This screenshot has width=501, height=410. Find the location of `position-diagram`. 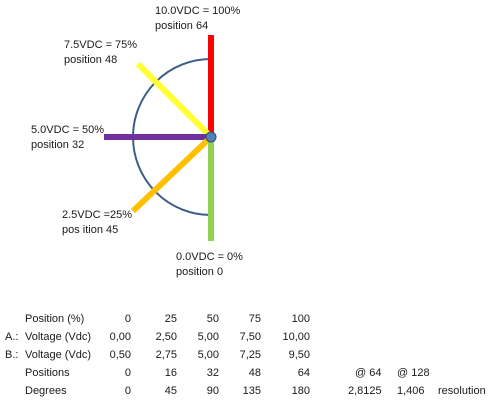

position-diagram is located at coordinates (160, 138).